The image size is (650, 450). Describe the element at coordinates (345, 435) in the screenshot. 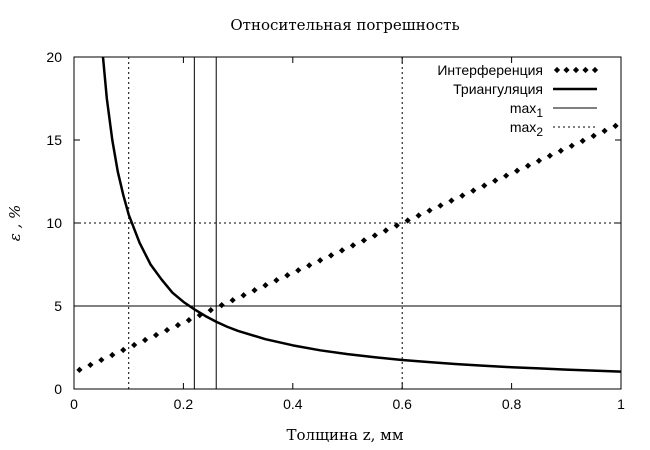

I see `x-axis-label: Толщина z, мм` at that location.